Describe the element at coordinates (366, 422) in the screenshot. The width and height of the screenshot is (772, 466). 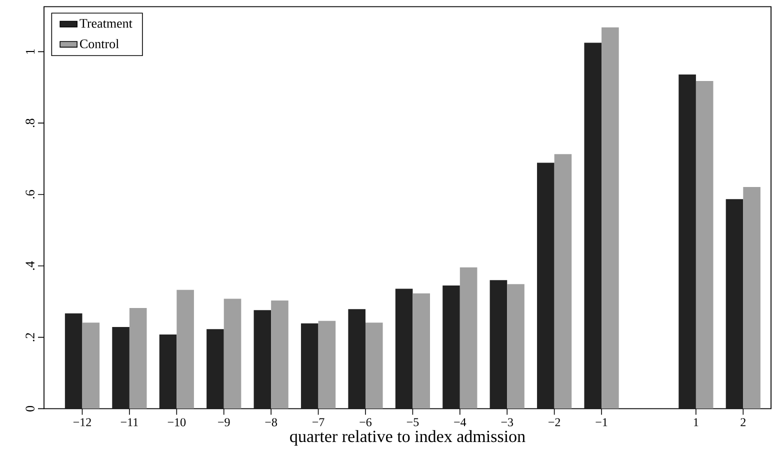
I see `x-tick-label: −6` at that location.